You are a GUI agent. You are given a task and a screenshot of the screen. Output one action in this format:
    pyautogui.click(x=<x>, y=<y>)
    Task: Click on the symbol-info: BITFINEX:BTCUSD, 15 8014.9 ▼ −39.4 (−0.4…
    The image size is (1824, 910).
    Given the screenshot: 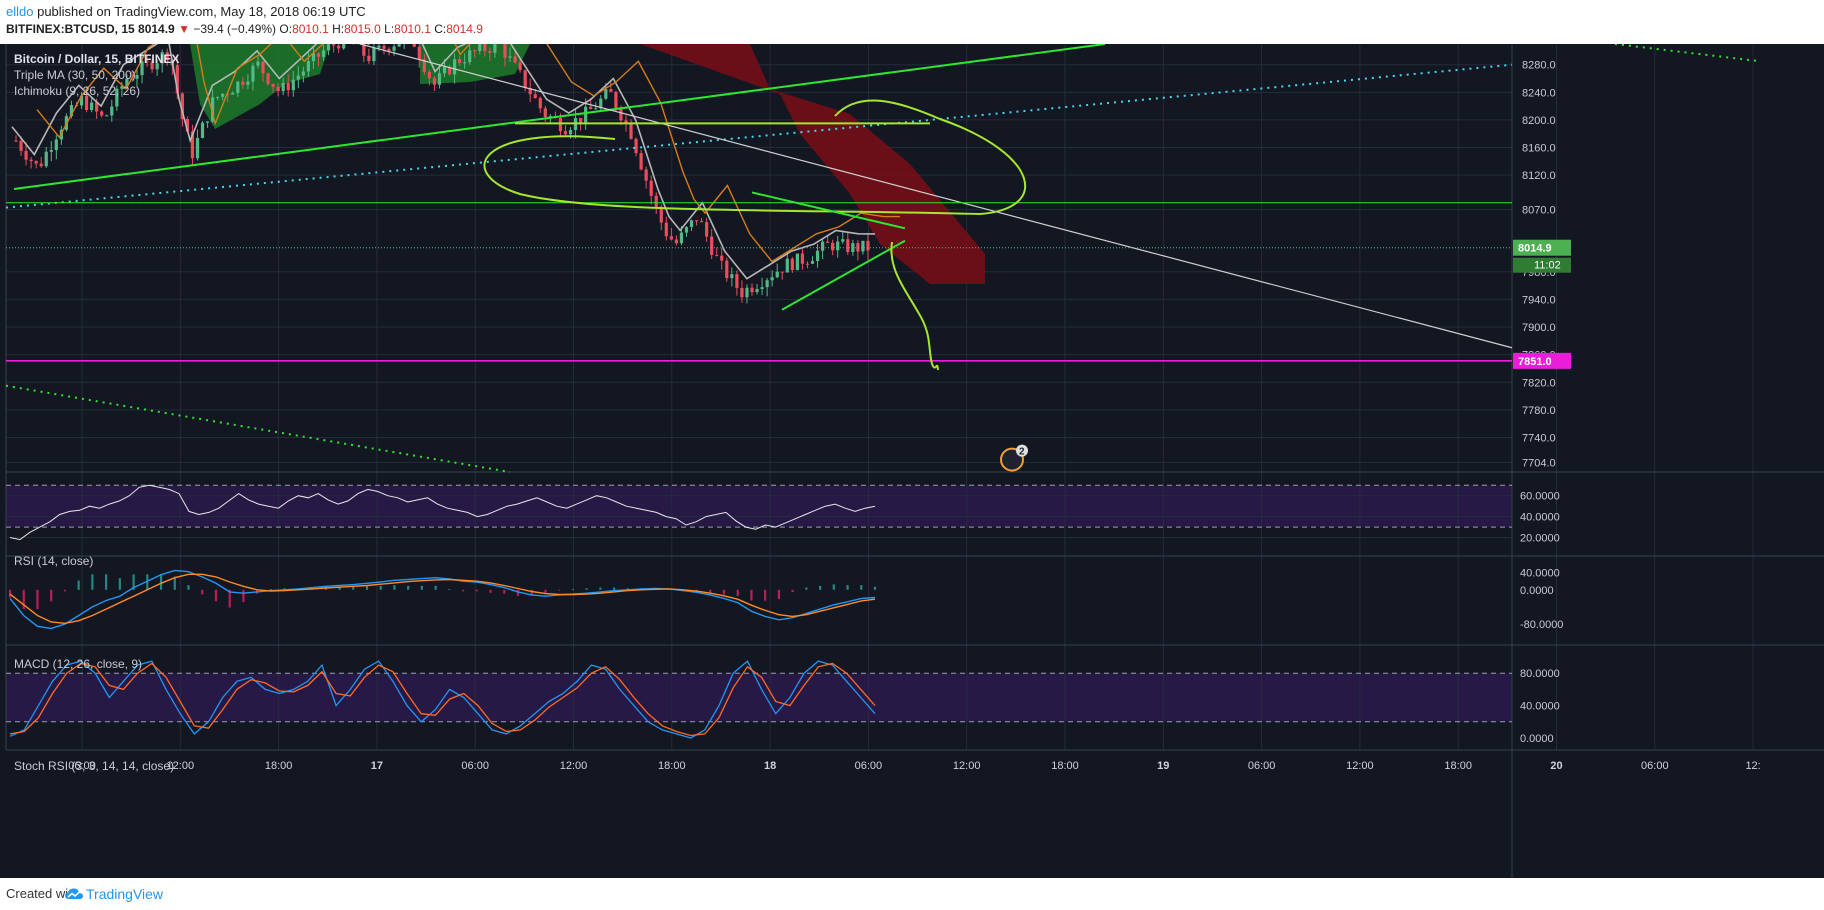 What is the action you would take?
    pyautogui.click(x=244, y=29)
    